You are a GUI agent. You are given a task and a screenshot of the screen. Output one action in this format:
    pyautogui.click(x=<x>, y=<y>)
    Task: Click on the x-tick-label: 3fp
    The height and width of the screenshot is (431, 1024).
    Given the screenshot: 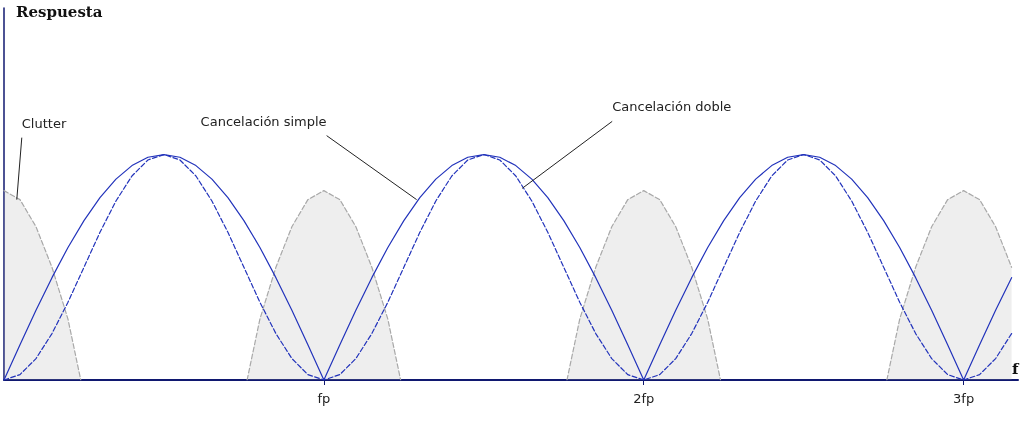 What is the action you would take?
    pyautogui.click(x=964, y=398)
    